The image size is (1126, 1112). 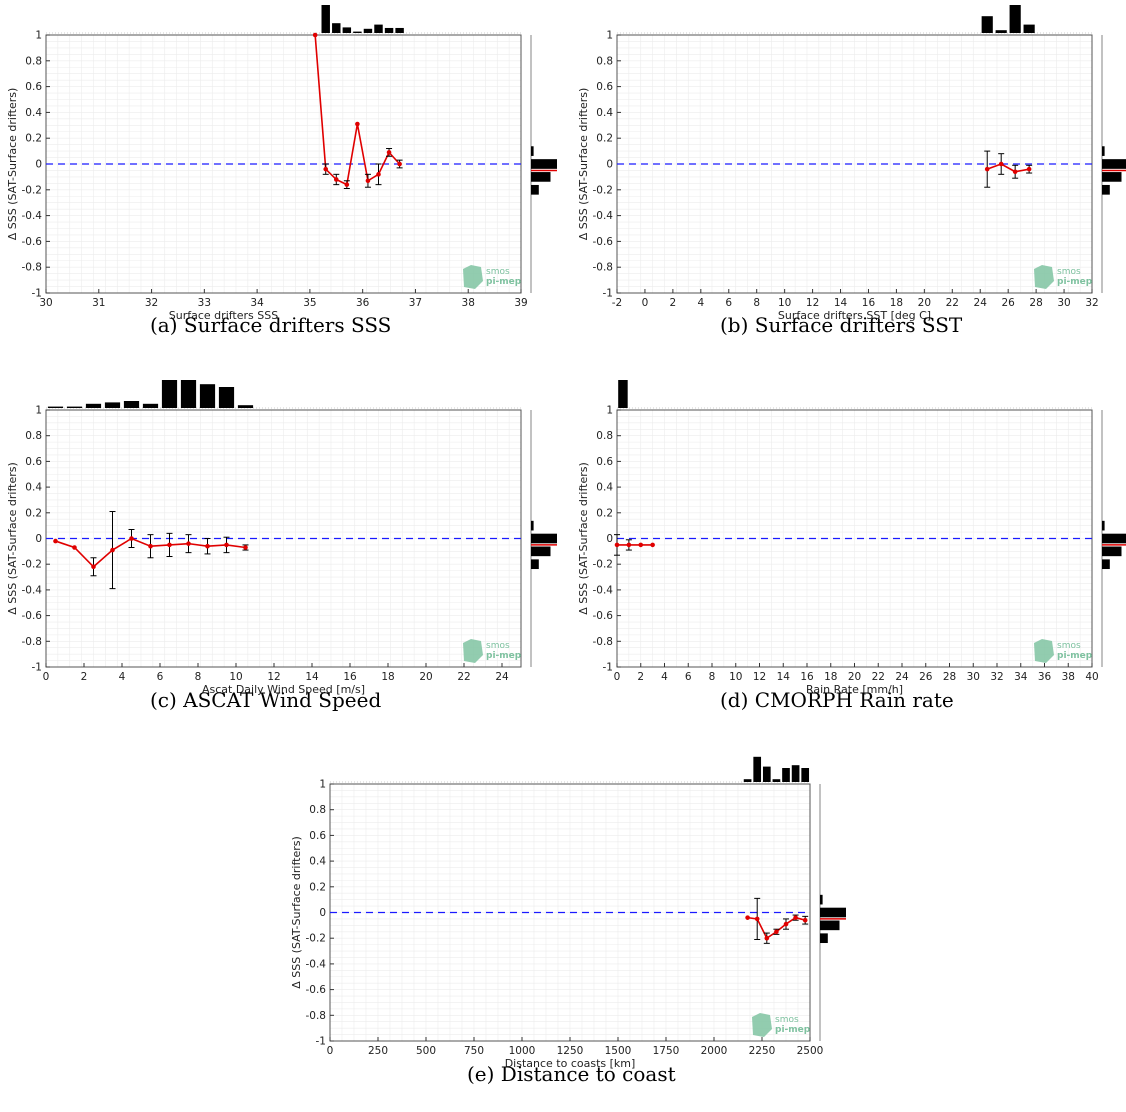 What do you see at coordinates (604, 436) in the screenshot?
I see `y-tick-label: 0.8` at bounding box center [604, 436].